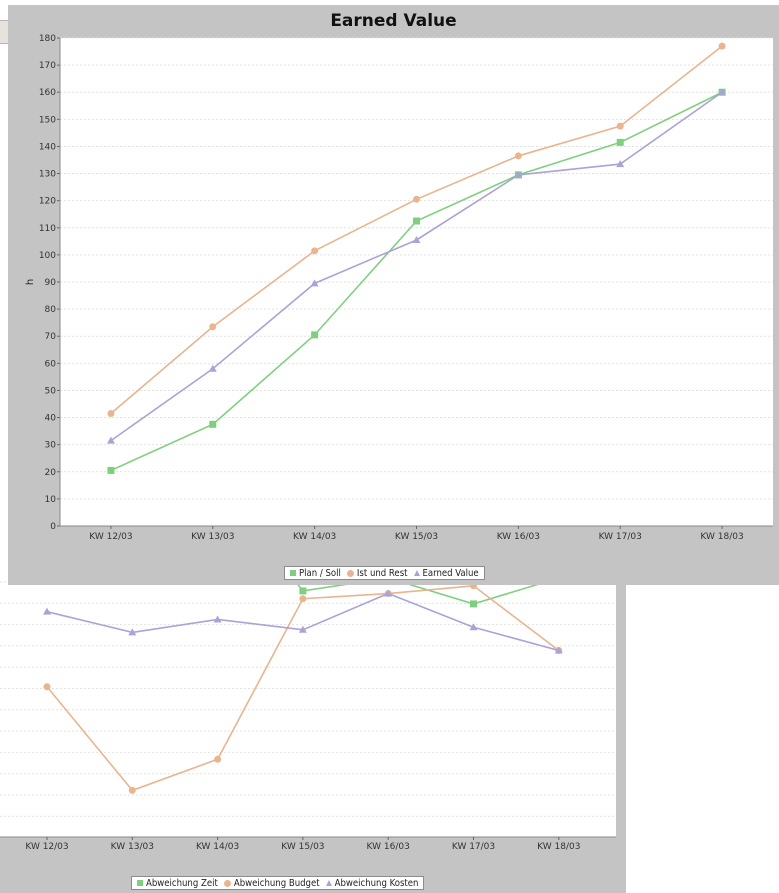 The height and width of the screenshot is (893, 779). What do you see at coordinates (47, 39) in the screenshot?
I see `y-tick-label: 180` at bounding box center [47, 39].